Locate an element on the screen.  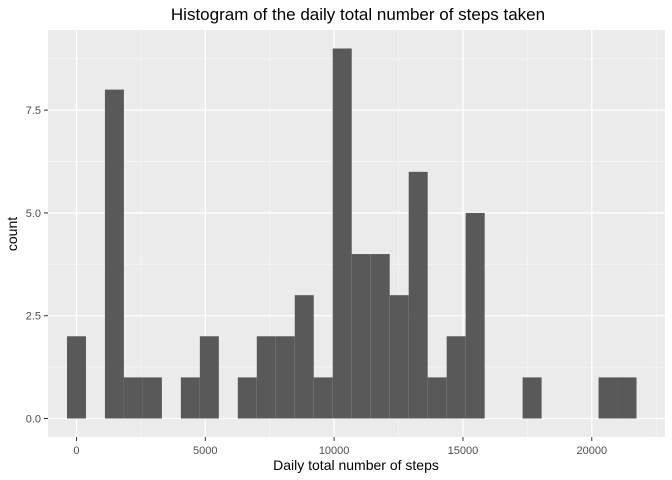
x-tick-label: 0 is located at coordinates (76, 451).